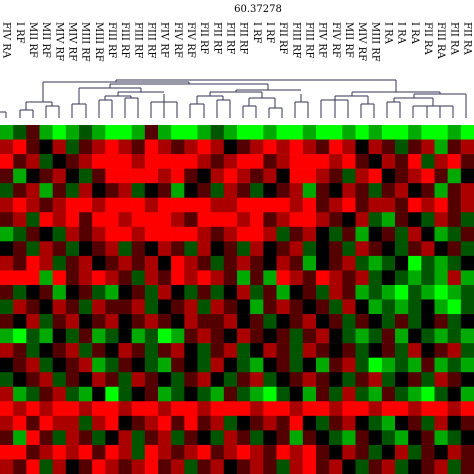 The image size is (474, 474). I want to click on column-label: I RA, so click(401, 33).